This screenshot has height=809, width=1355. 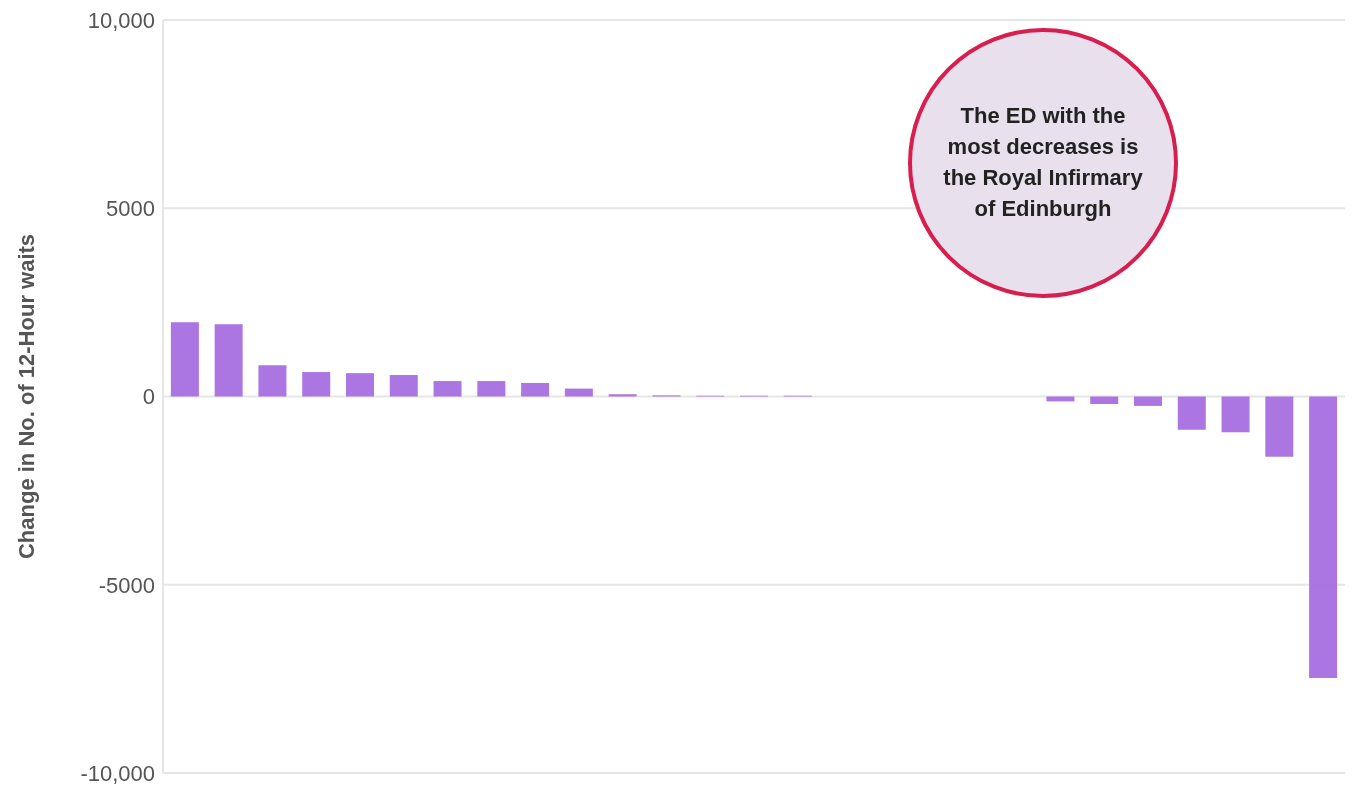 I want to click on circle-callout: The ED with the most decreases is the Royal Infirmary of Edinburgh, so click(x=1043, y=163).